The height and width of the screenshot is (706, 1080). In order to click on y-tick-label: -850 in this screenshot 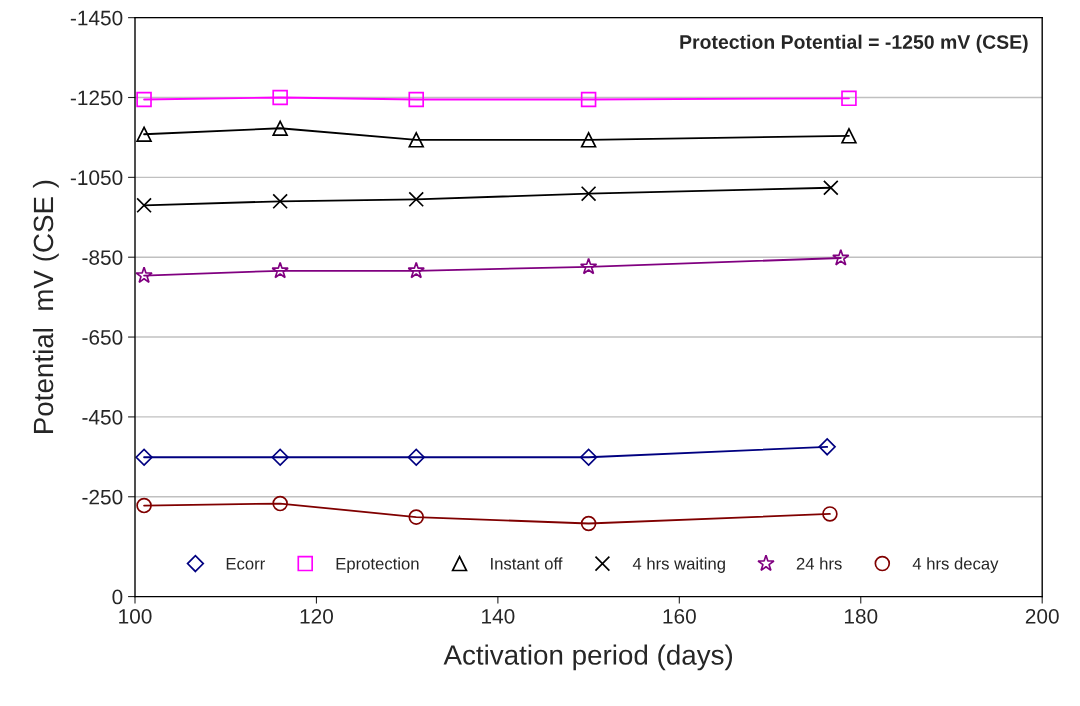, I will do `click(102, 257)`.